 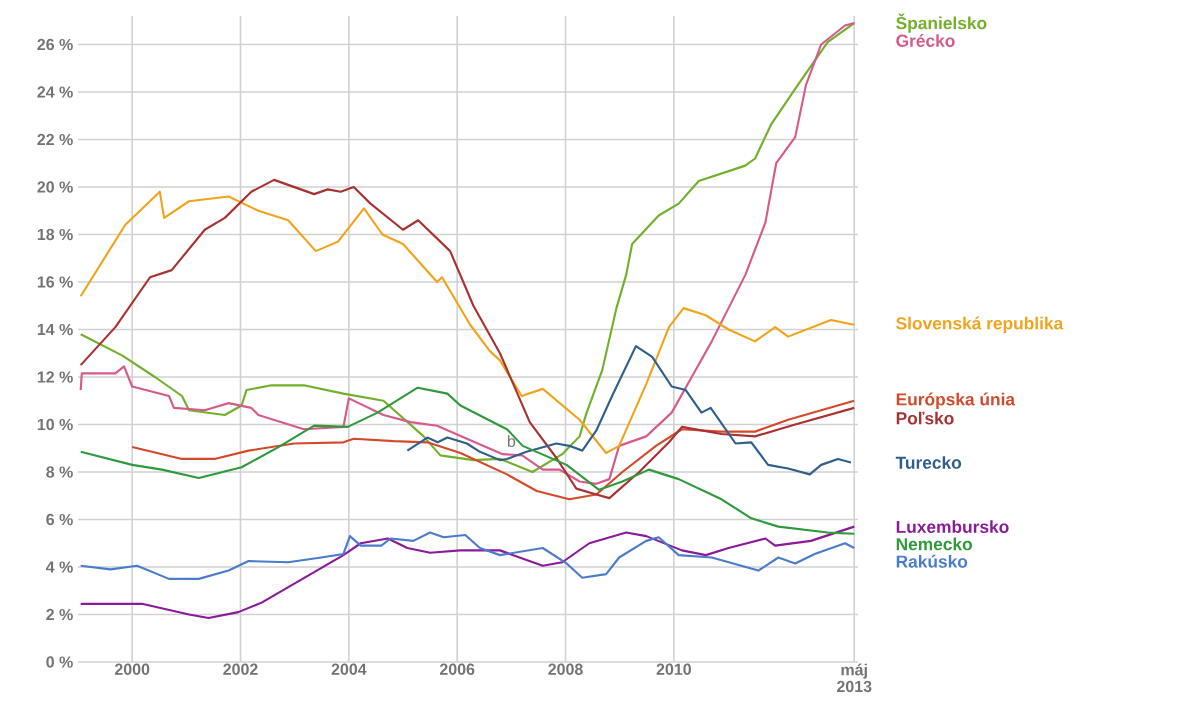 I want to click on y-tick-label: 16 %, so click(x=55, y=282).